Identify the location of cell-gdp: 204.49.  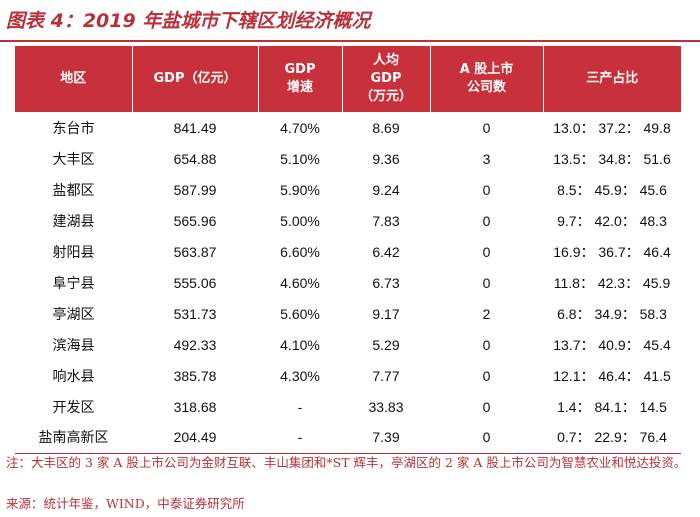
(195, 438).